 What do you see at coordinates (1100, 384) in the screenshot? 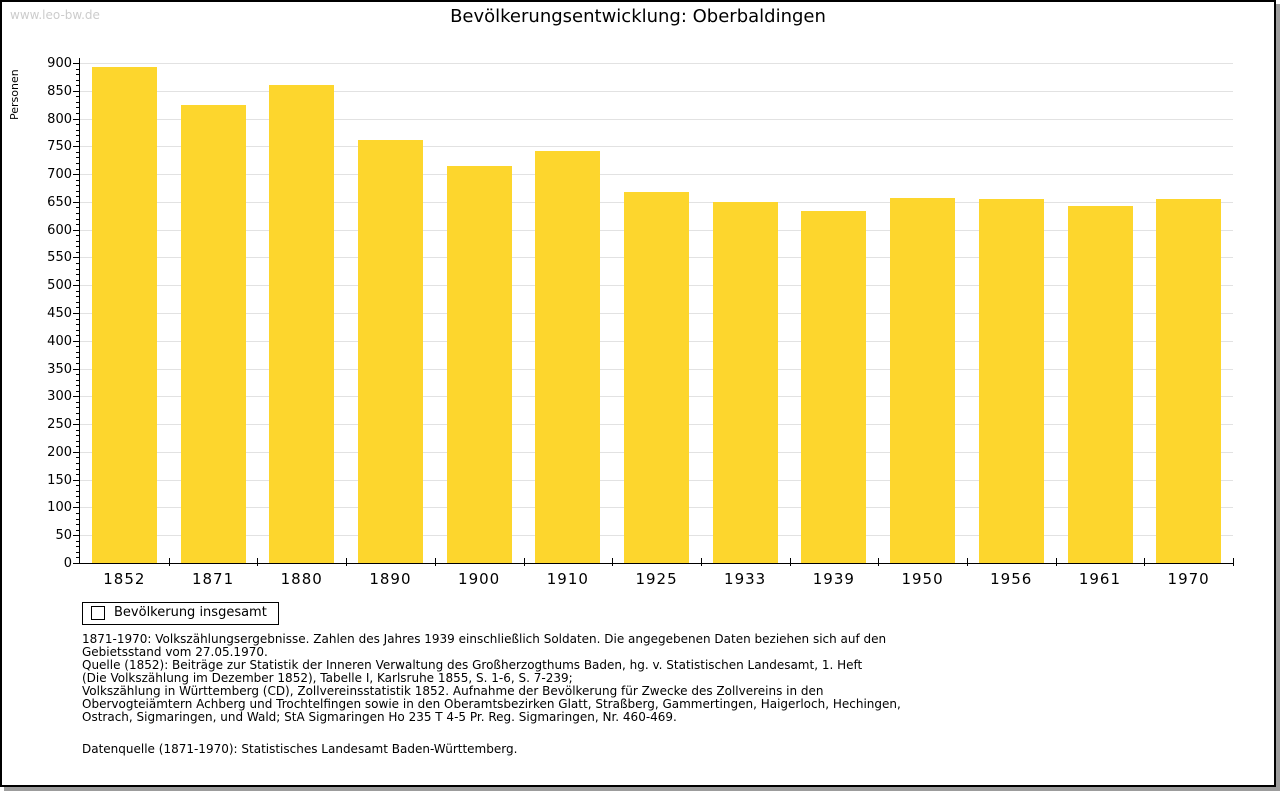
I see `bar-1961` at bounding box center [1100, 384].